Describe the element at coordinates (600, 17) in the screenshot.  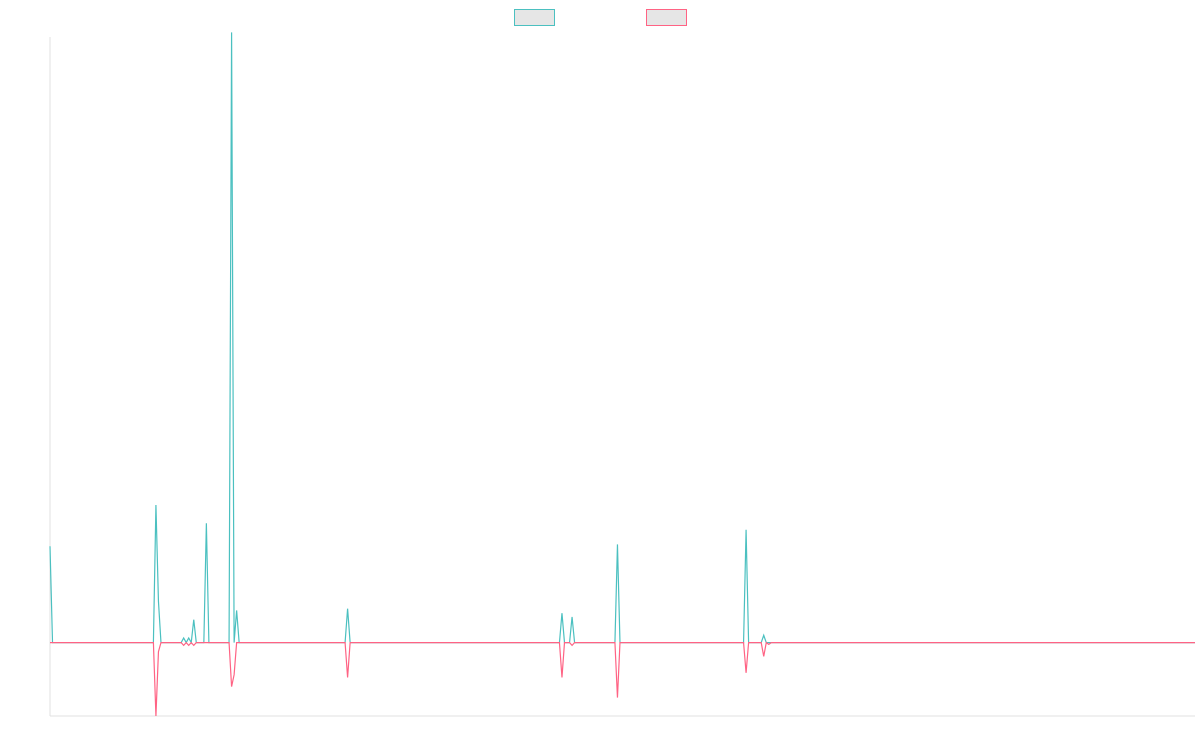
I see `legend` at that location.